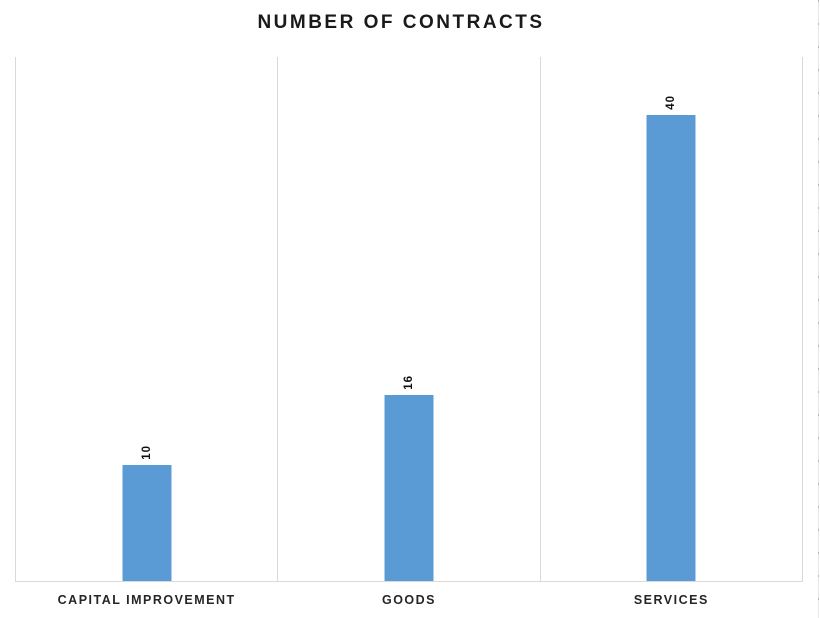  Describe the element at coordinates (671, 600) in the screenshot. I see `x-axis-category-label: SERVICES` at that location.